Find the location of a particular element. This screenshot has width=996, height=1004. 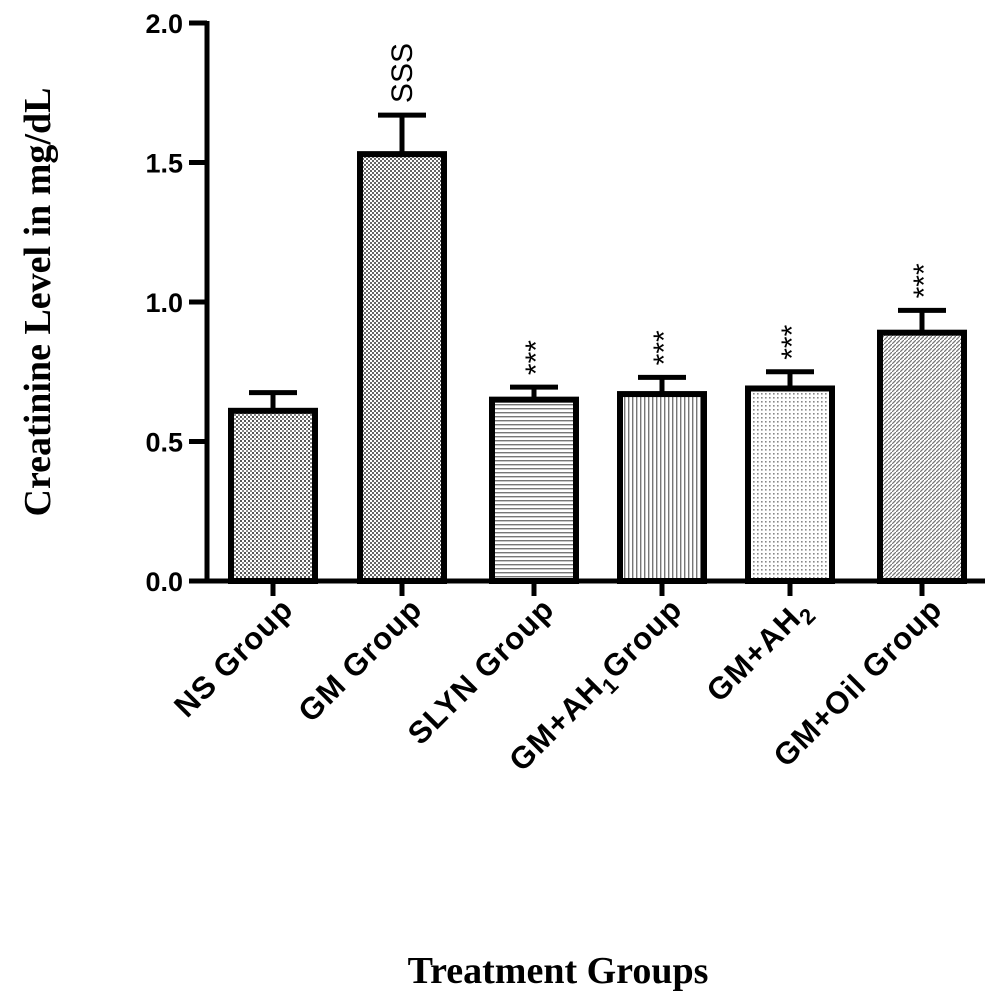

y-tick-label: 0.5 is located at coordinates (164, 443).